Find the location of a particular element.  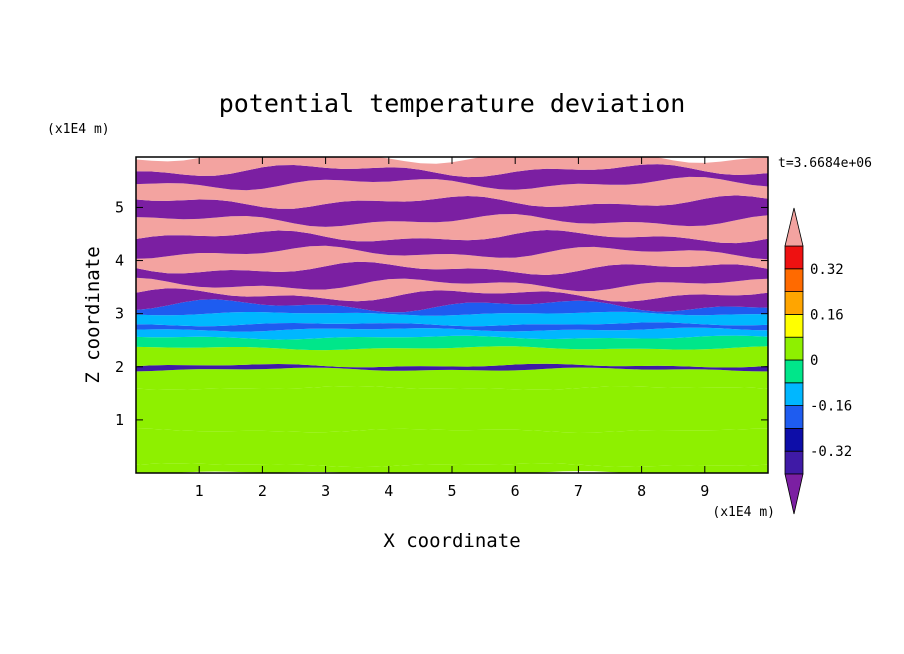

x-tick-label: 4 is located at coordinates (388, 491).